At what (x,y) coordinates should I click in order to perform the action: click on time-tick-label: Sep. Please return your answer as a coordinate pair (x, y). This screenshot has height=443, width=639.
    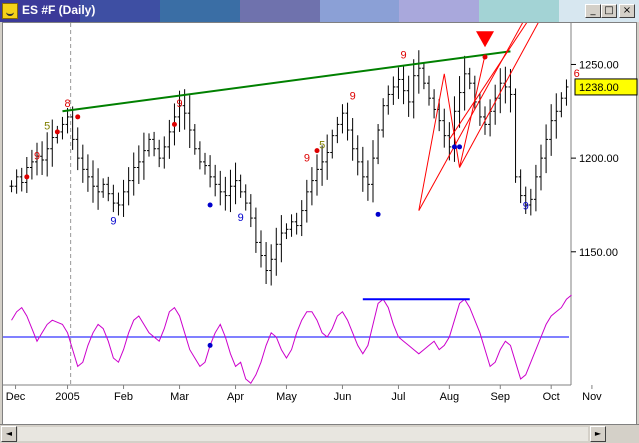
    Looking at the image, I should click on (500, 397).